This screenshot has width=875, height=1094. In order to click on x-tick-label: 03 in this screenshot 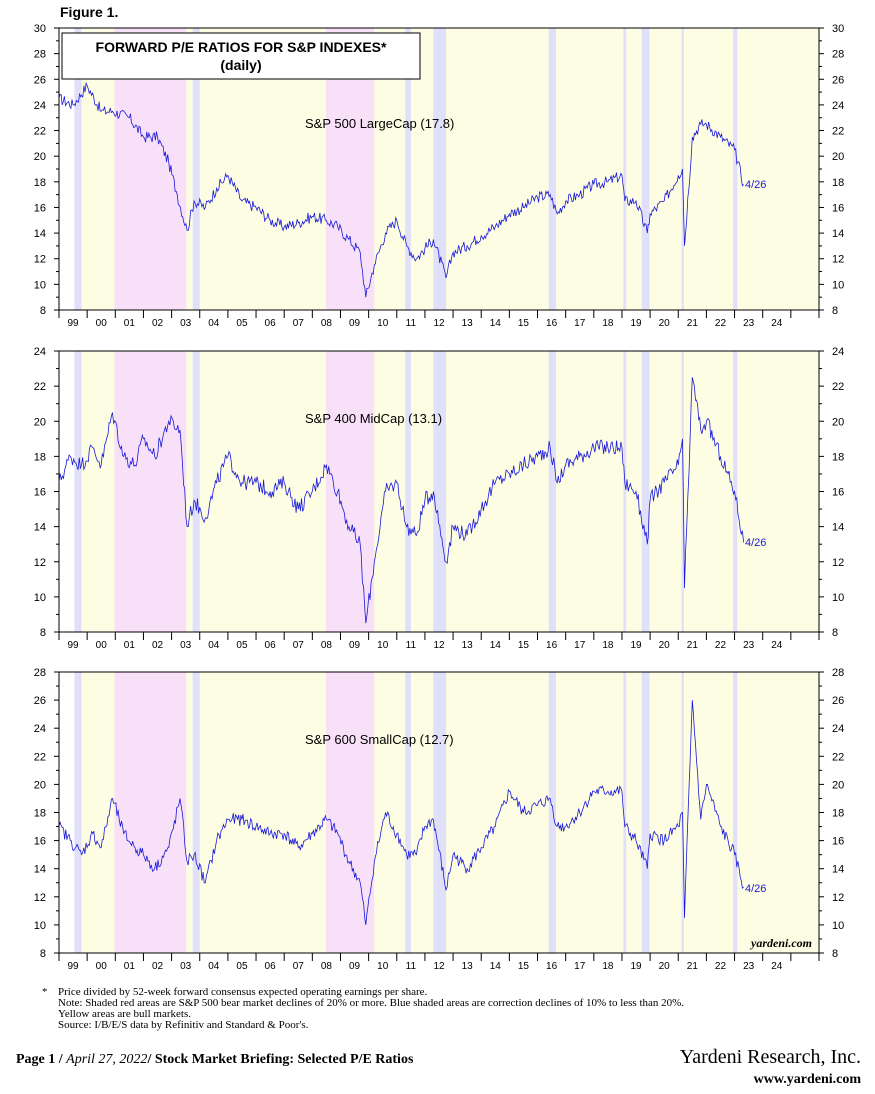, I will do `click(186, 645)`.